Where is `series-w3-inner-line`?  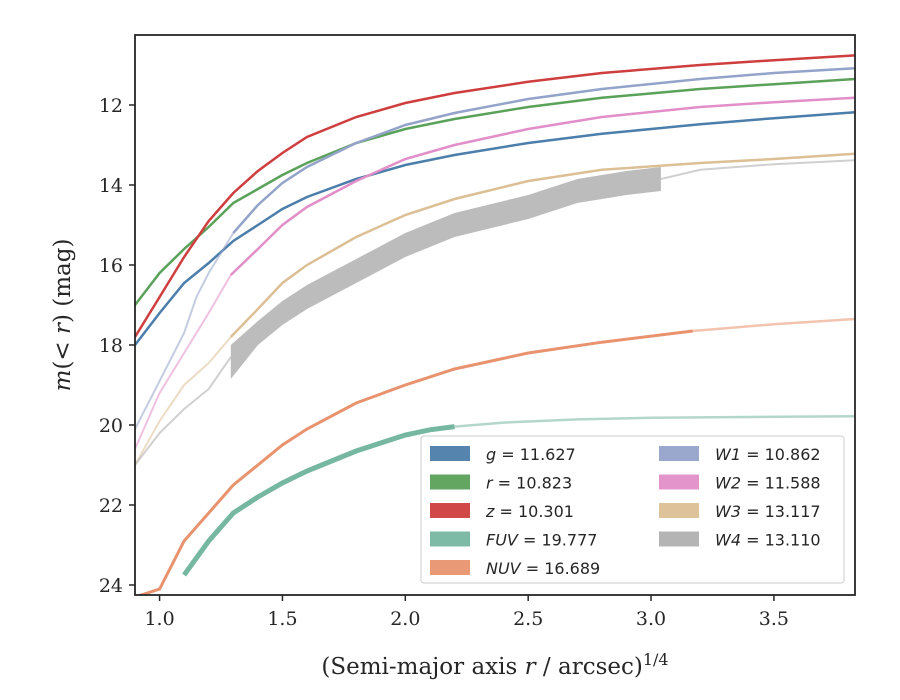 series-w3-inner-line is located at coordinates (183, 401).